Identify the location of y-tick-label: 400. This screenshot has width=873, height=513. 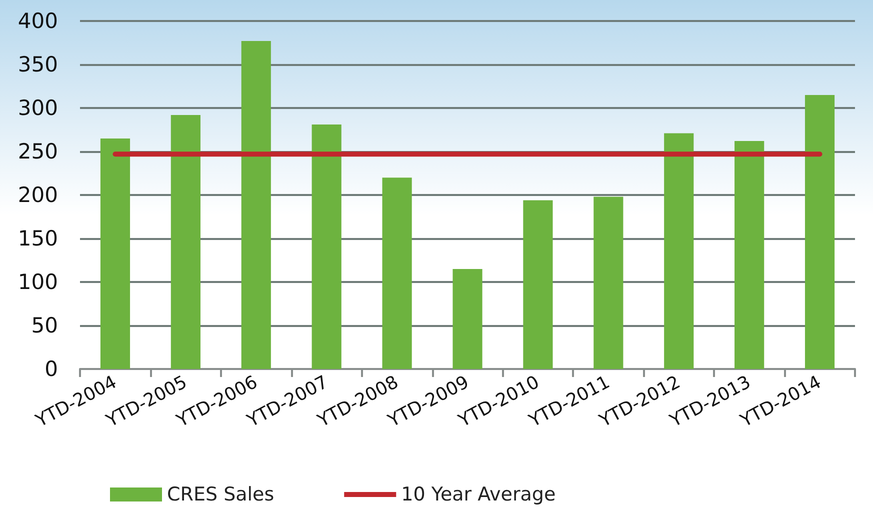
(38, 21).